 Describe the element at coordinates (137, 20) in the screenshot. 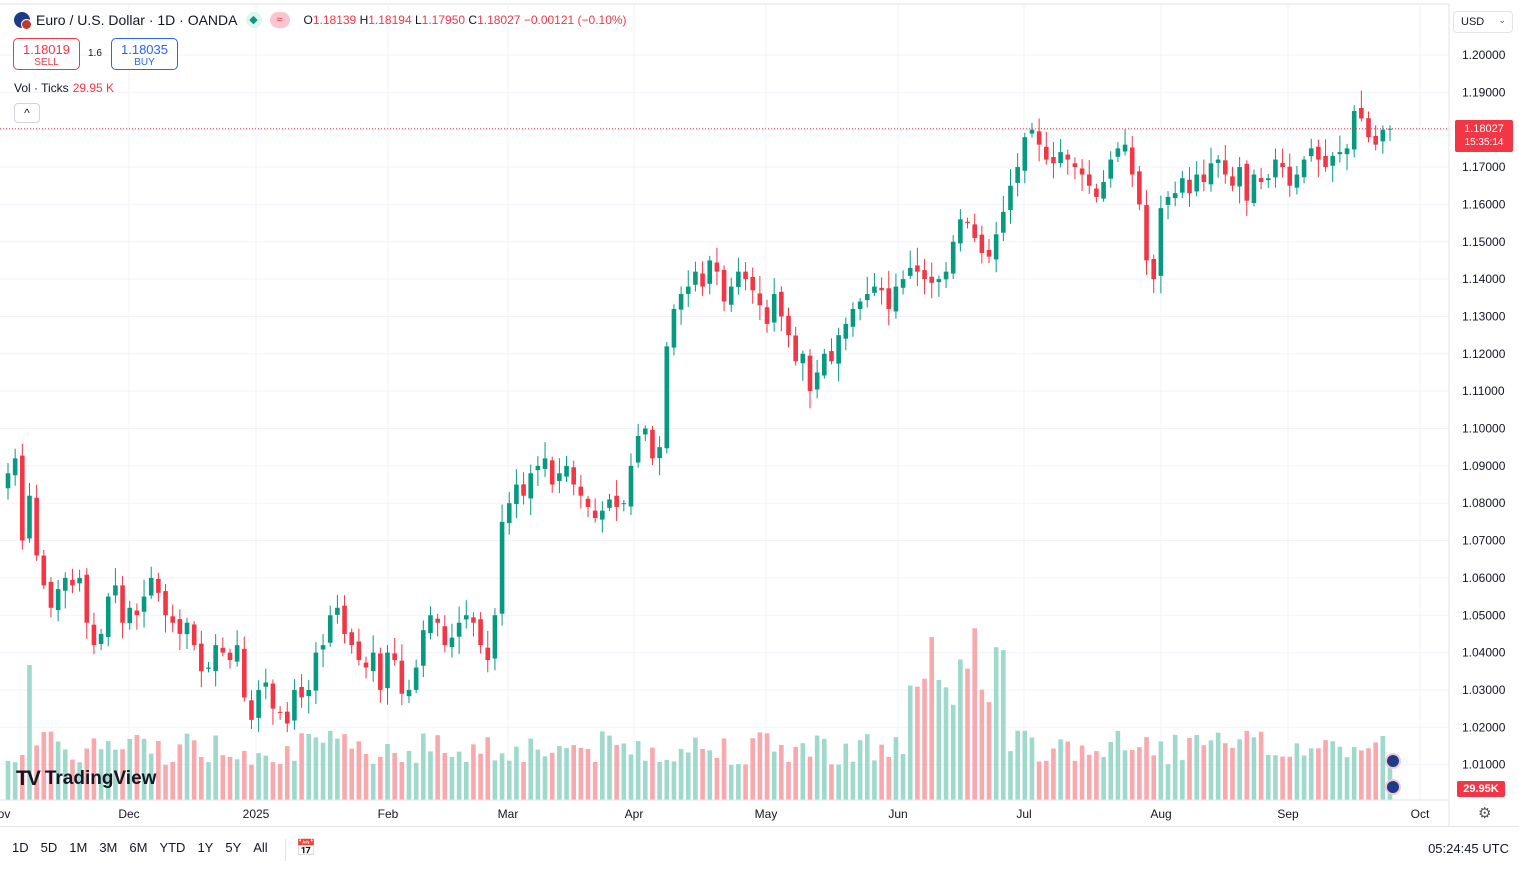

I see `symbol-title: Euro / U.S. Dollar · 1D · OANDA` at that location.